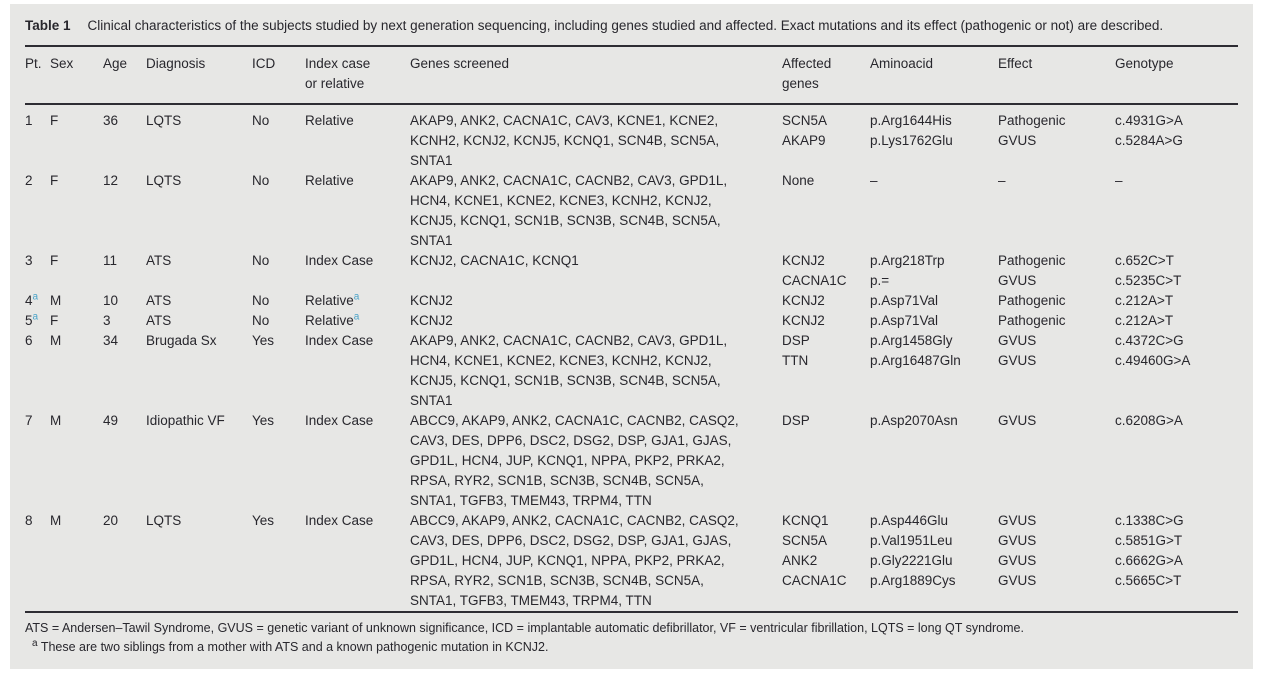 The height and width of the screenshot is (684, 1263). What do you see at coordinates (596, 271) in the screenshot?
I see `cell-genes-screened: KCNJ2, CACNA1C, KCNQ1` at bounding box center [596, 271].